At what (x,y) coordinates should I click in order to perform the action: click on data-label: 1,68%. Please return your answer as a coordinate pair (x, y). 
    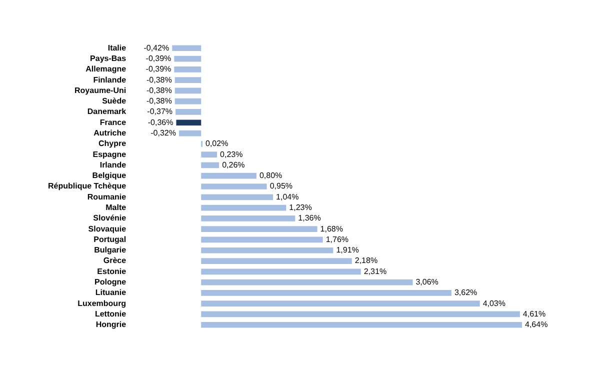
    Looking at the image, I should click on (331, 229).